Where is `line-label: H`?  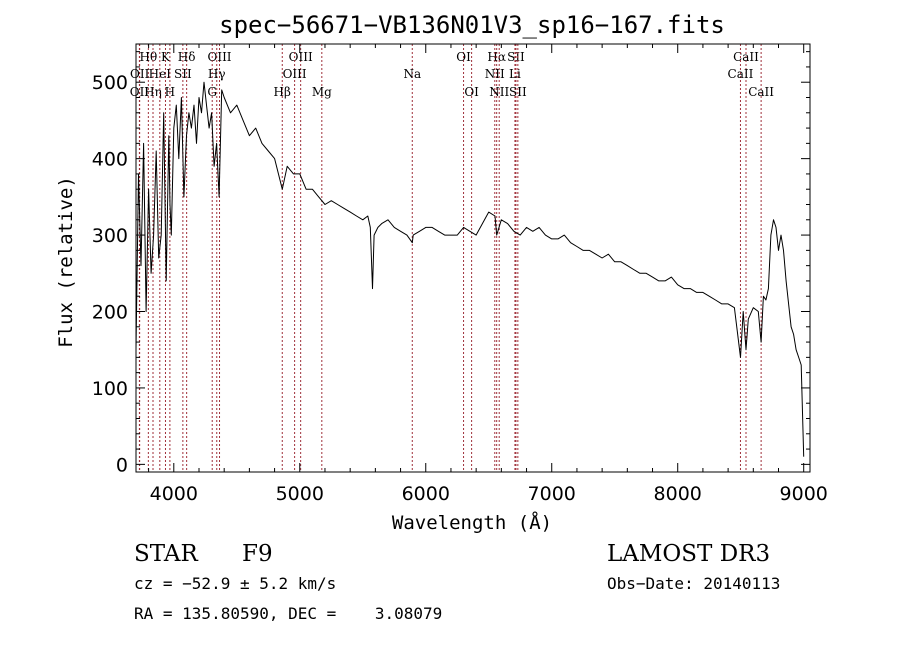
line-label: H is located at coordinates (170, 92).